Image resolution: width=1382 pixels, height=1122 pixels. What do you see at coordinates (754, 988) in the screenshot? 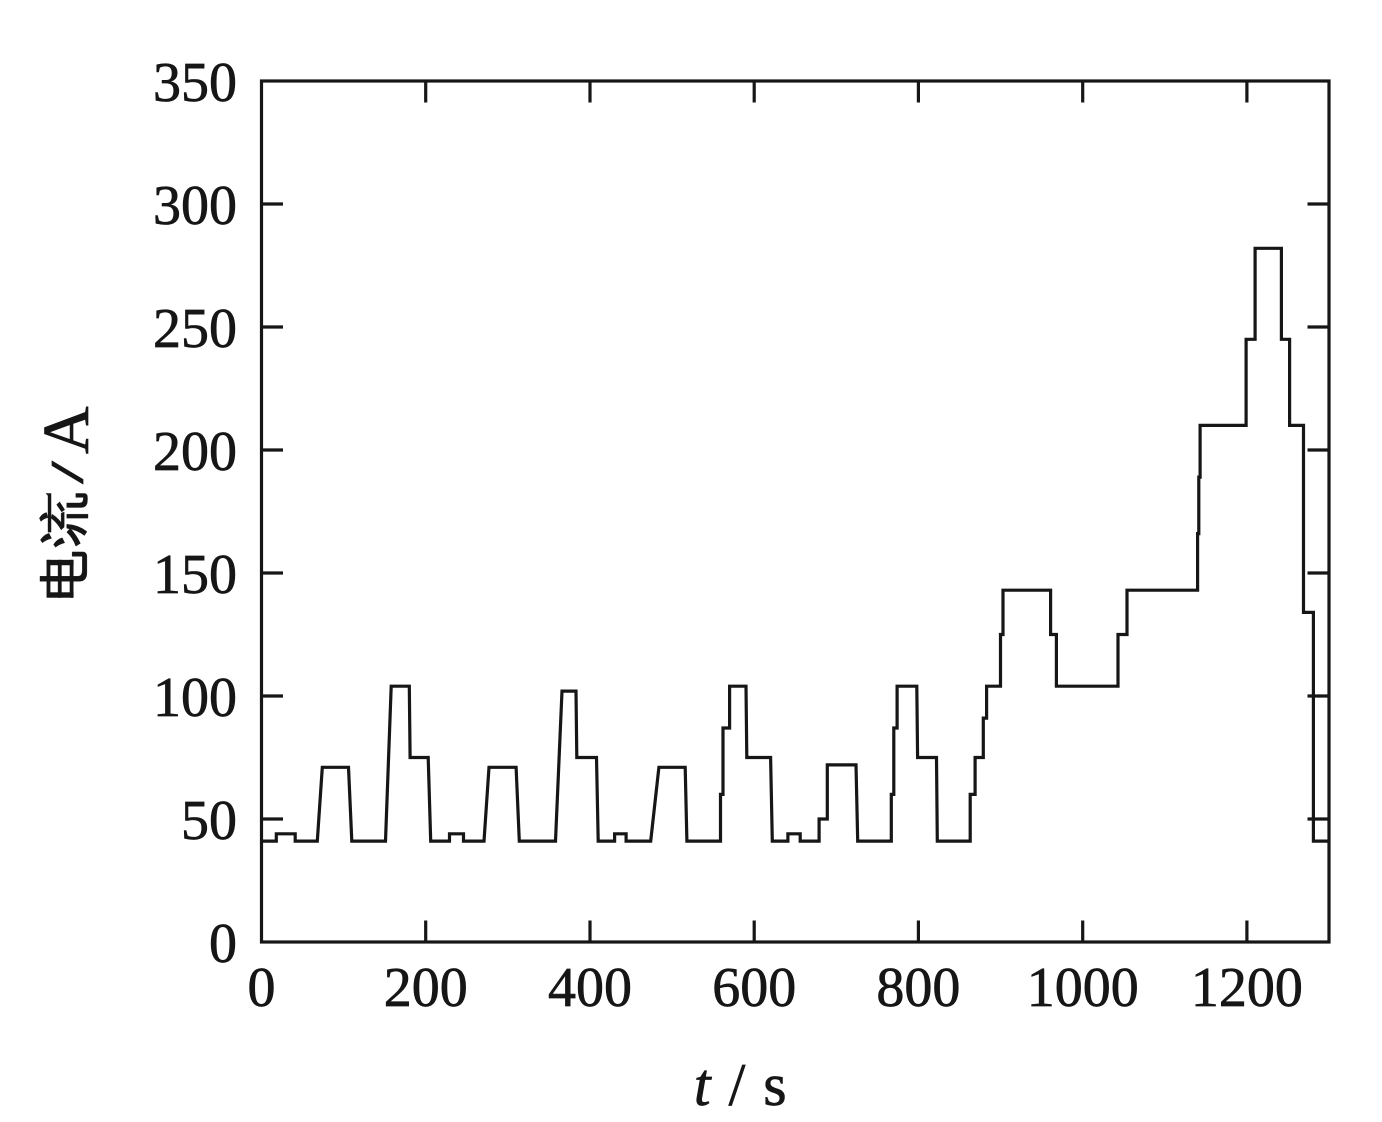
I see `svg-text: 600` at bounding box center [754, 988].